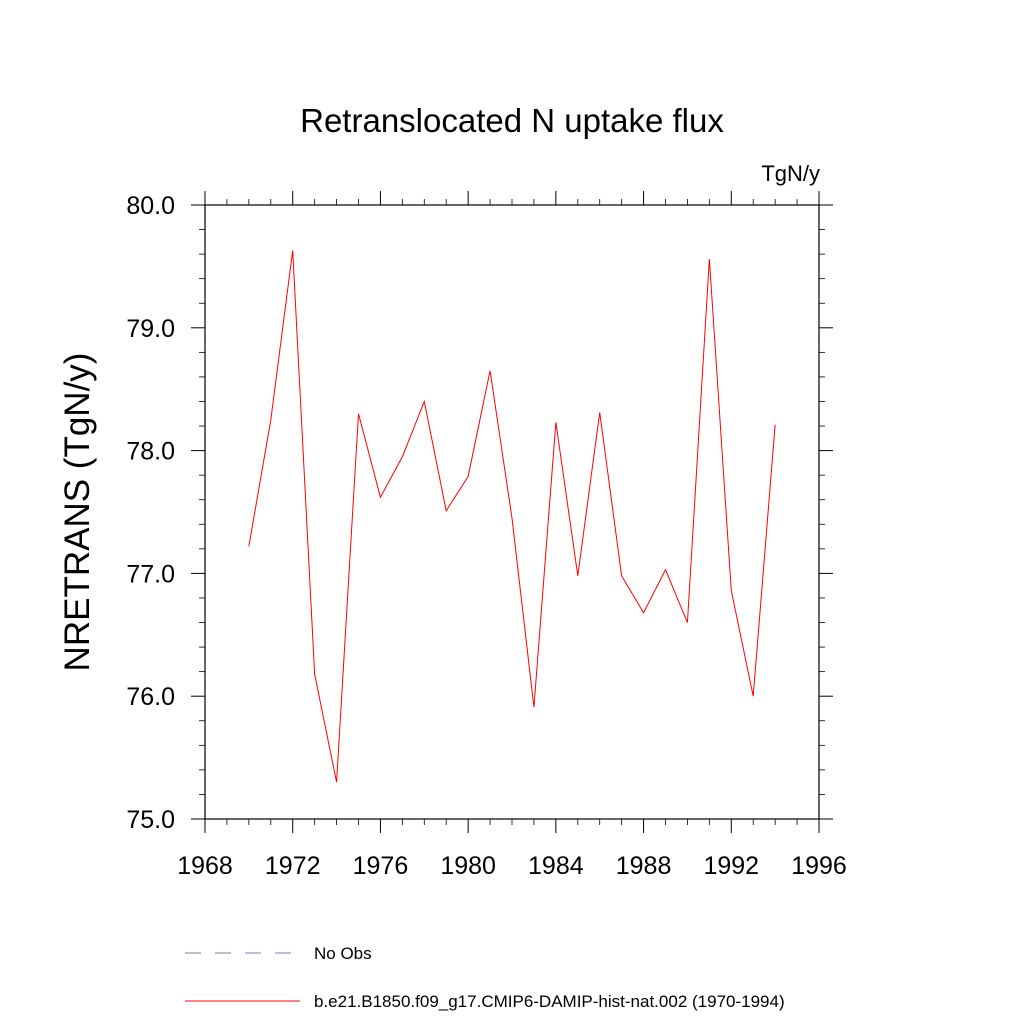 The width and height of the screenshot is (1024, 1024). What do you see at coordinates (731, 866) in the screenshot?
I see `x-tick-label: 1992` at bounding box center [731, 866].